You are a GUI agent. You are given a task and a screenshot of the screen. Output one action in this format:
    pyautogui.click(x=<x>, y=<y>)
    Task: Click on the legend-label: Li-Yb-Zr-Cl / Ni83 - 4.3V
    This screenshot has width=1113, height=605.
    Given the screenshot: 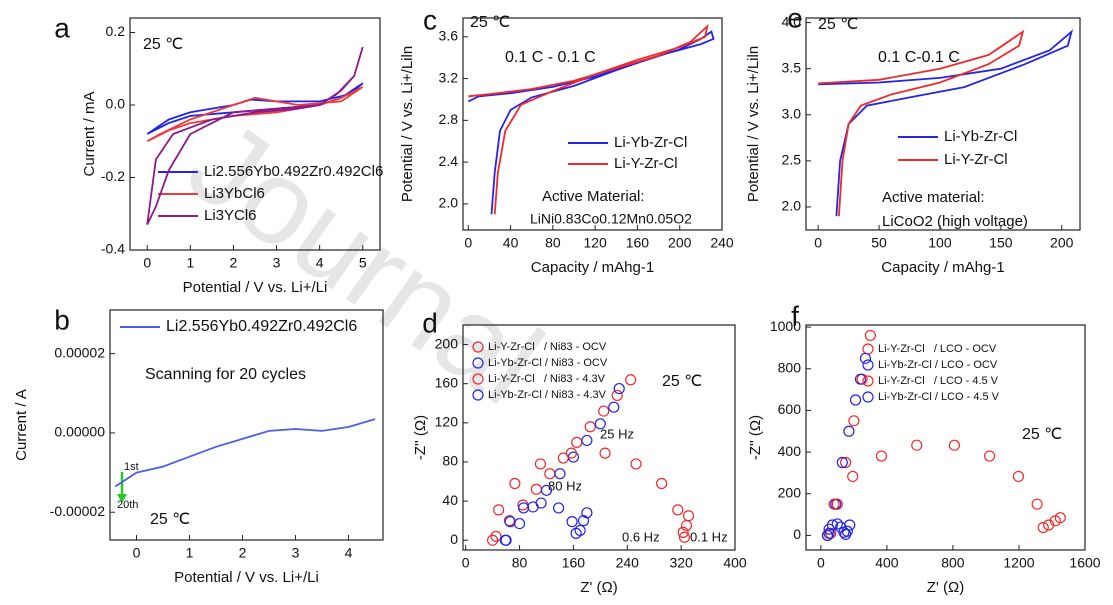 What is the action you would take?
    pyautogui.click(x=547, y=395)
    